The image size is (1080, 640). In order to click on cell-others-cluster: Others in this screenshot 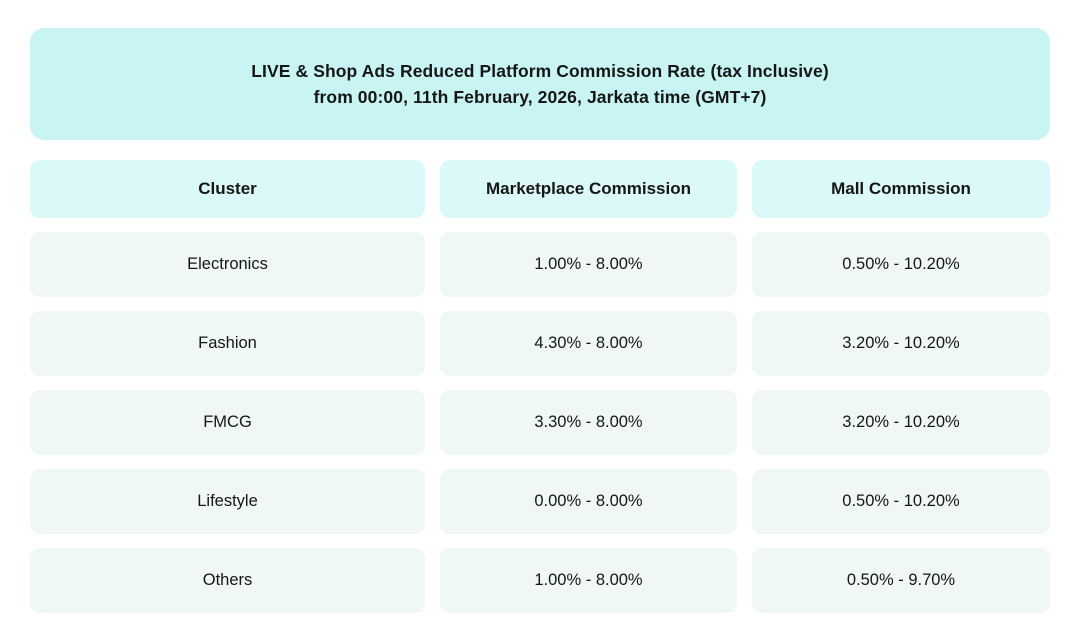, I will do `click(227, 580)`.